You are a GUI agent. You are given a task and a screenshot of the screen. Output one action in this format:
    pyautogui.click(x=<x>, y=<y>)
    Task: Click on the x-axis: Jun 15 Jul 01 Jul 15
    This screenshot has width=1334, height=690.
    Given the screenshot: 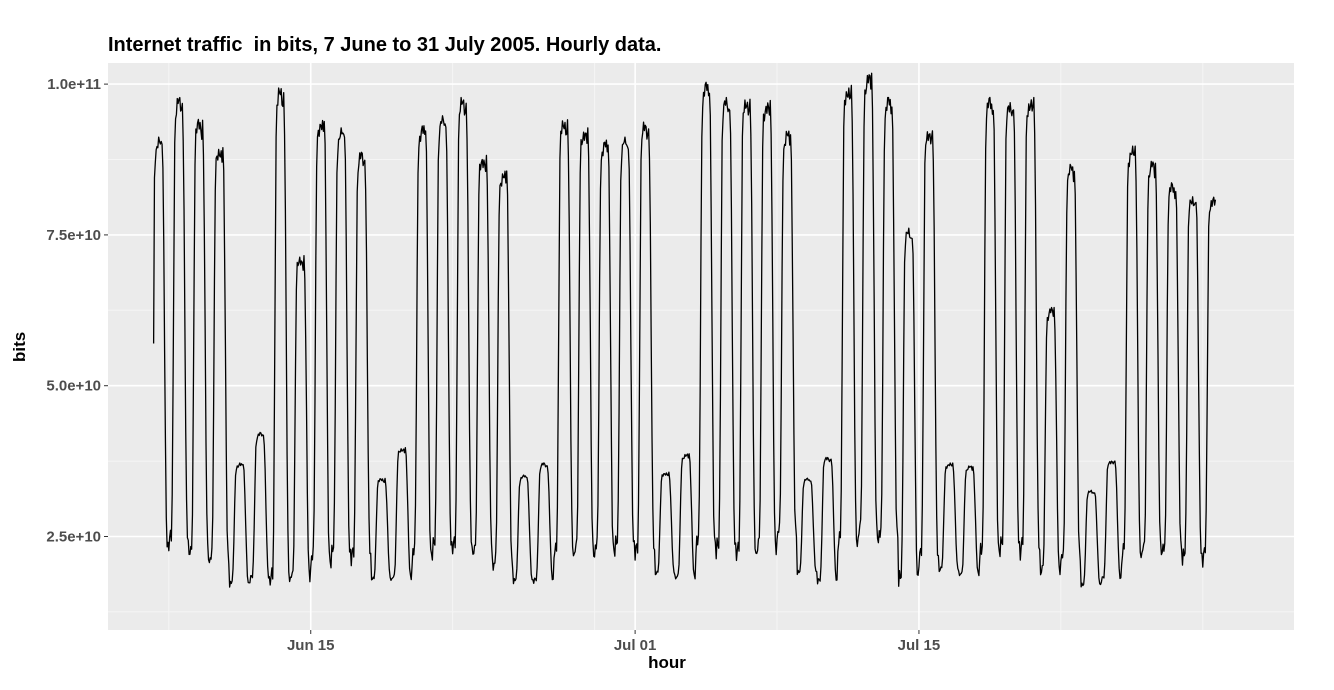 What is the action you would take?
    pyautogui.click(x=613, y=642)
    